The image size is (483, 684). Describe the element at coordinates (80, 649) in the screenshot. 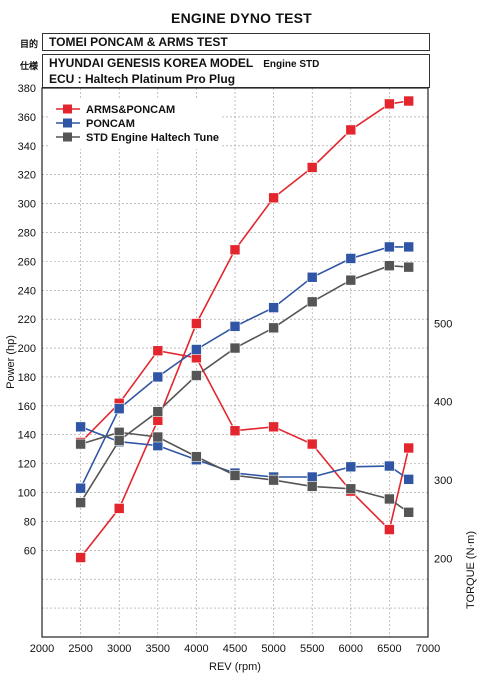

I see `x-tick-label: 2500` at that location.